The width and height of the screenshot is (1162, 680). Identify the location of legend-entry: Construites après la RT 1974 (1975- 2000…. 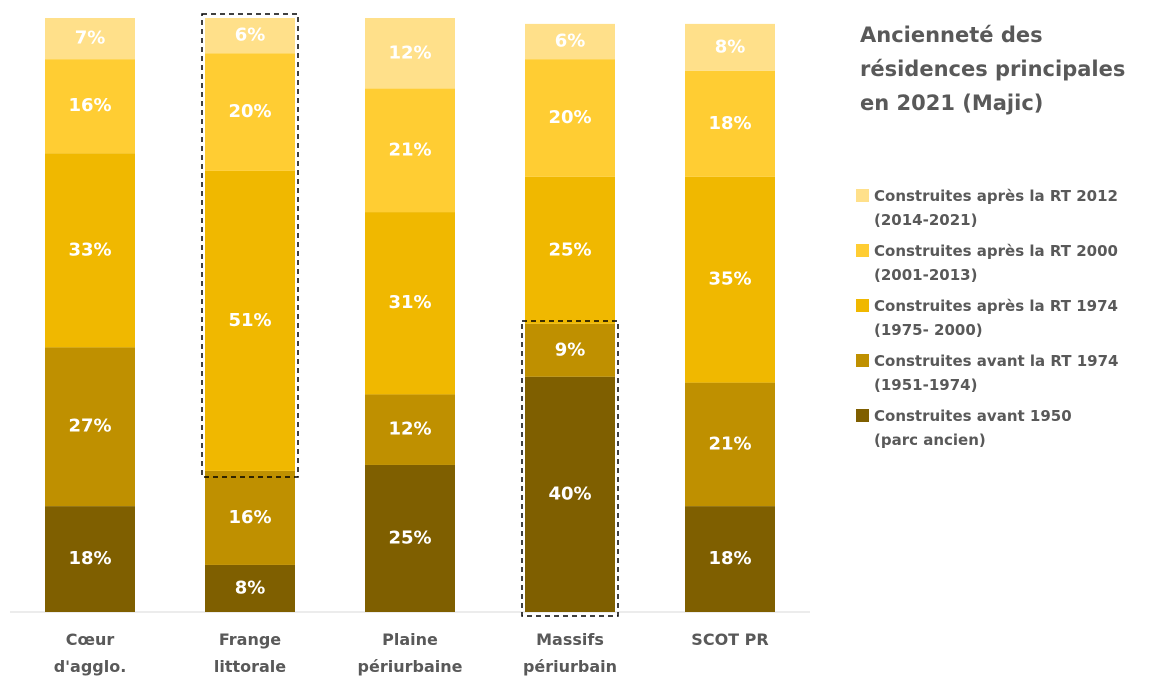
(987, 318).